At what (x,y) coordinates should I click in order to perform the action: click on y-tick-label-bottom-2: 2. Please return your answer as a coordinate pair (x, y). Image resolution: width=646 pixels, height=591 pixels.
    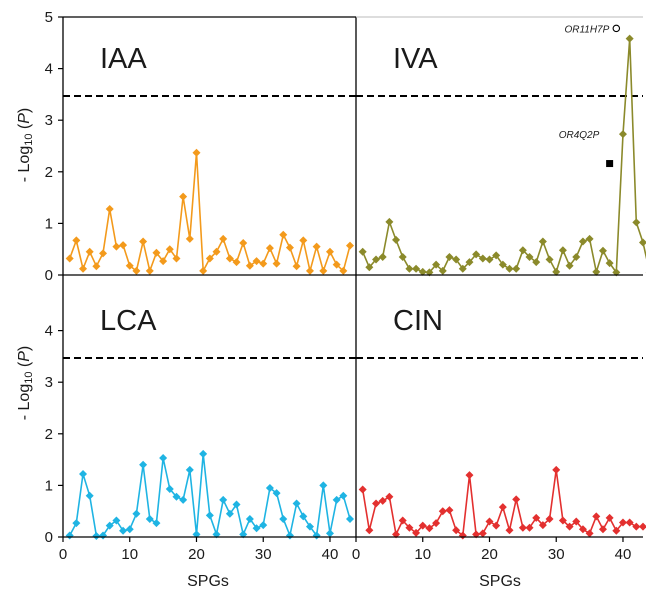
    Looking at the image, I should click on (49, 434).